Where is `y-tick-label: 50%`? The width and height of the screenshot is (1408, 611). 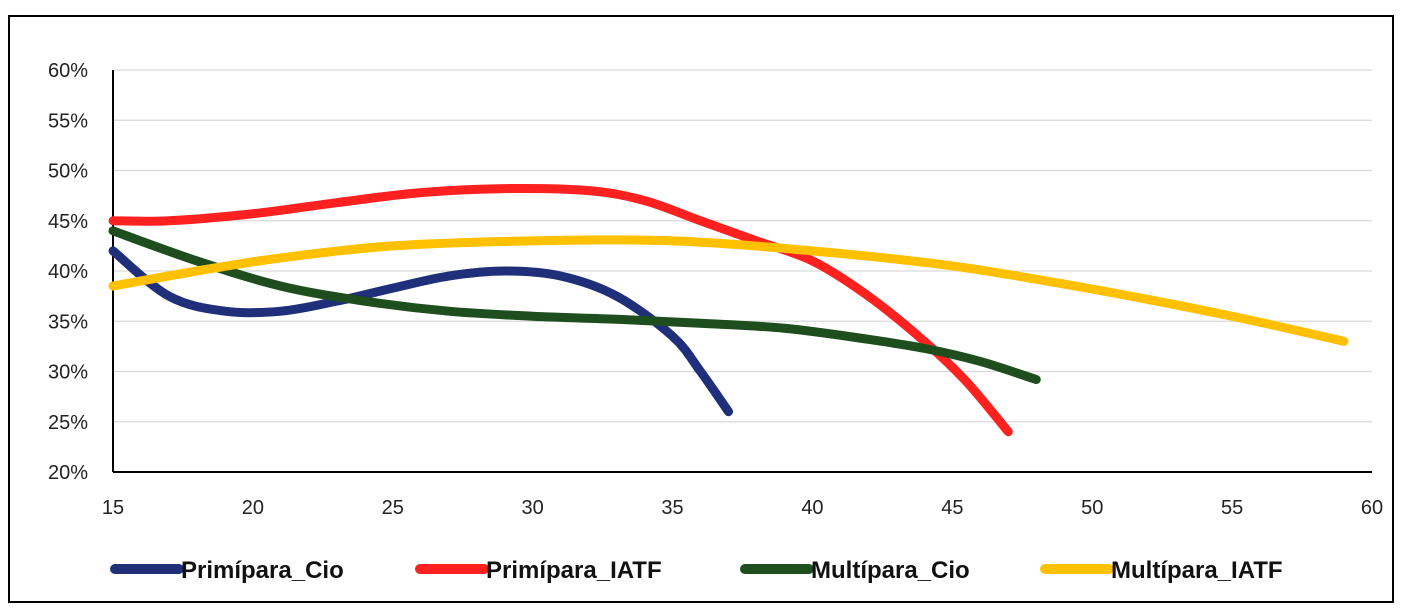 y-tick-label: 50% is located at coordinates (68, 172).